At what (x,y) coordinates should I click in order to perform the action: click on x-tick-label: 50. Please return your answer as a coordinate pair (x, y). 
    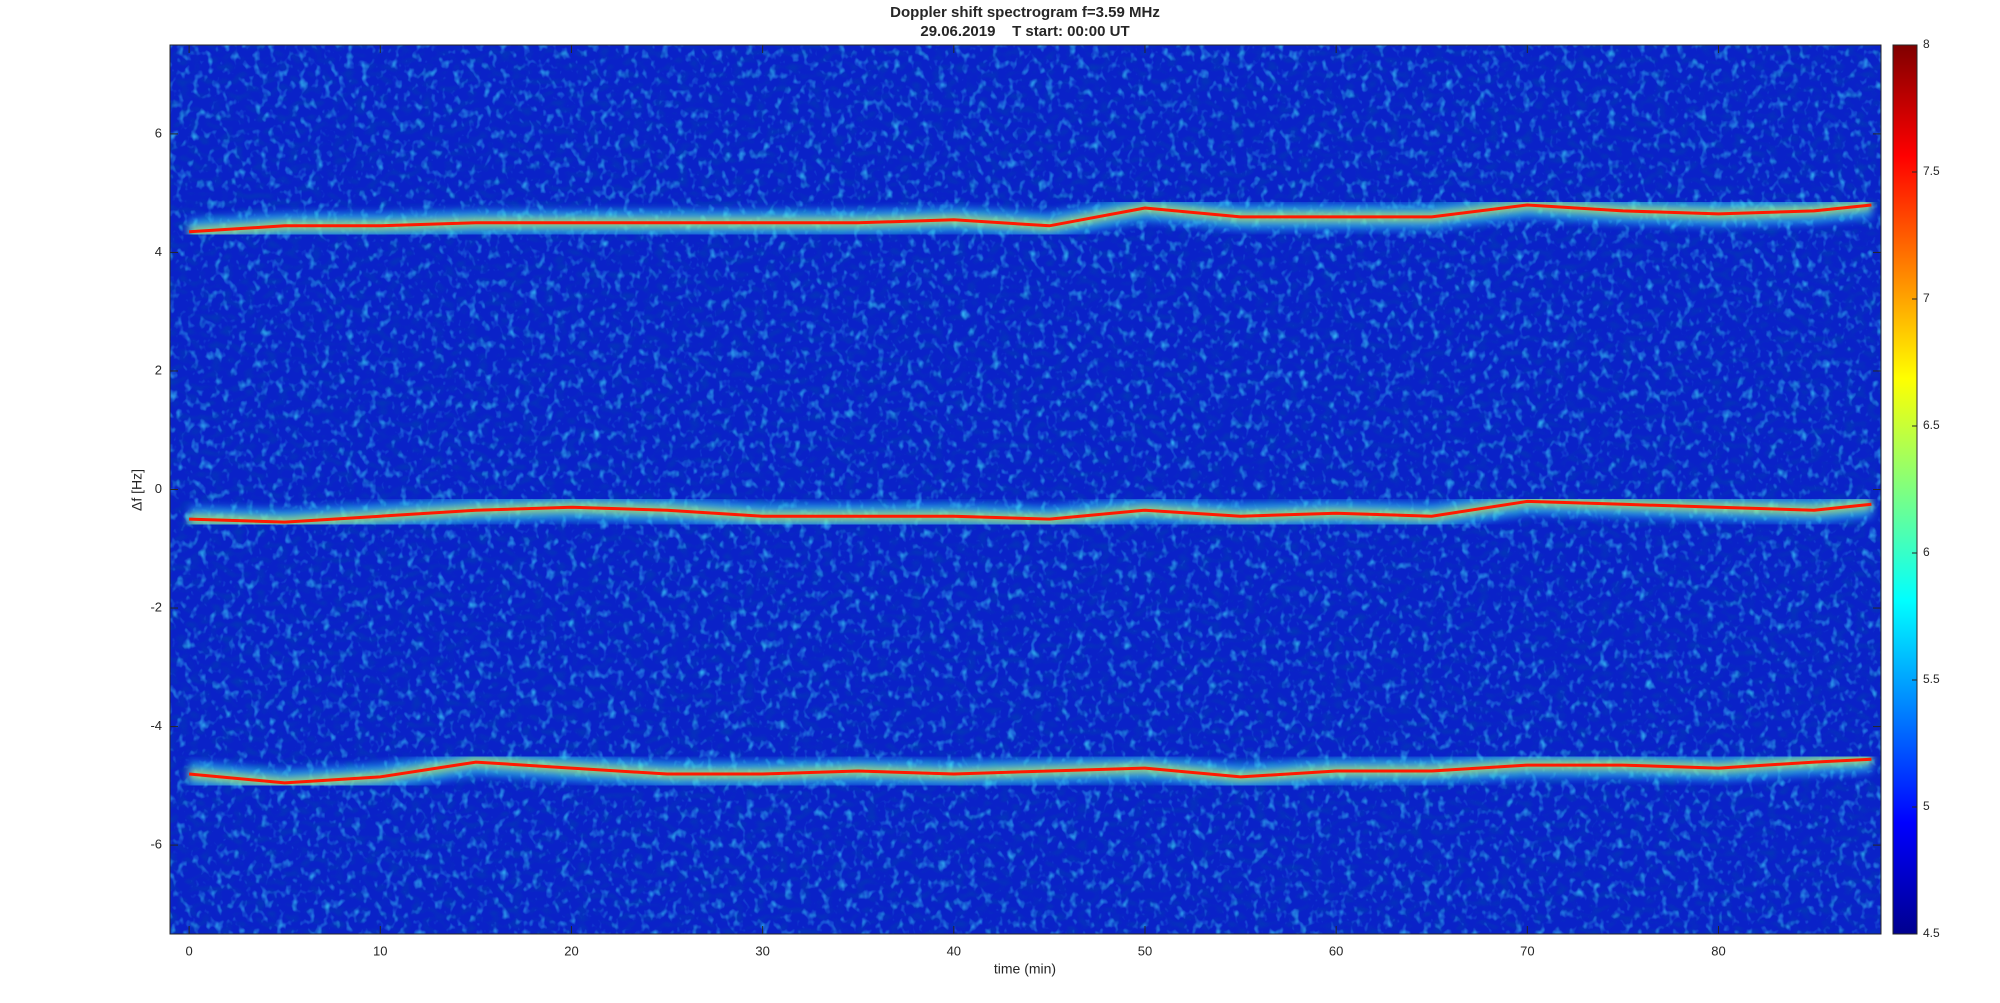
    Looking at the image, I should click on (1145, 950).